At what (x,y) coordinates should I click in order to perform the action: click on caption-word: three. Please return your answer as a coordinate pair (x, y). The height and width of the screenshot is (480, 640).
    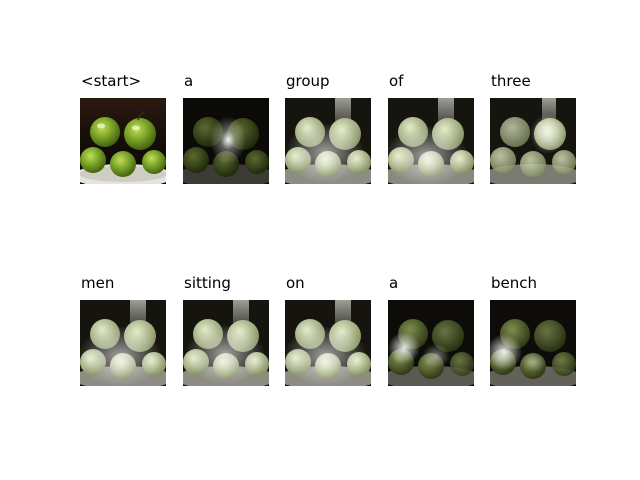
    Looking at the image, I should click on (511, 81).